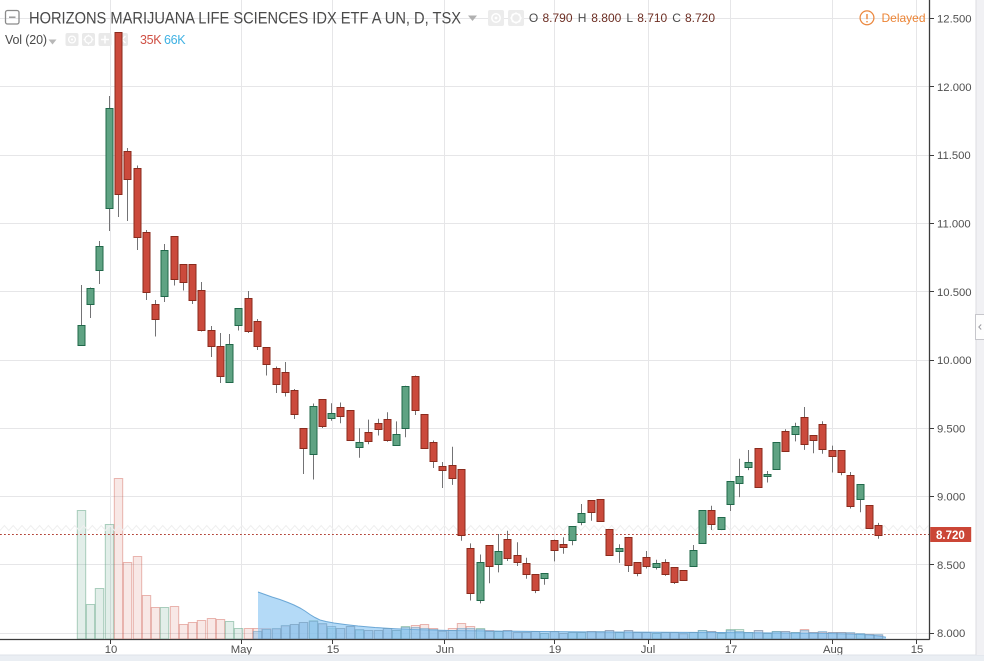  I want to click on svg-text: L, so click(629, 18).